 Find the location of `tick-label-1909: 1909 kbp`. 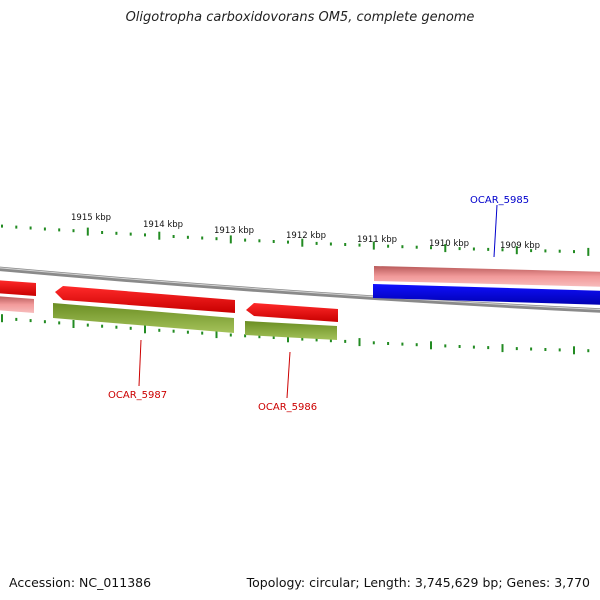

tick-label-1909: 1909 kbp is located at coordinates (520, 246).